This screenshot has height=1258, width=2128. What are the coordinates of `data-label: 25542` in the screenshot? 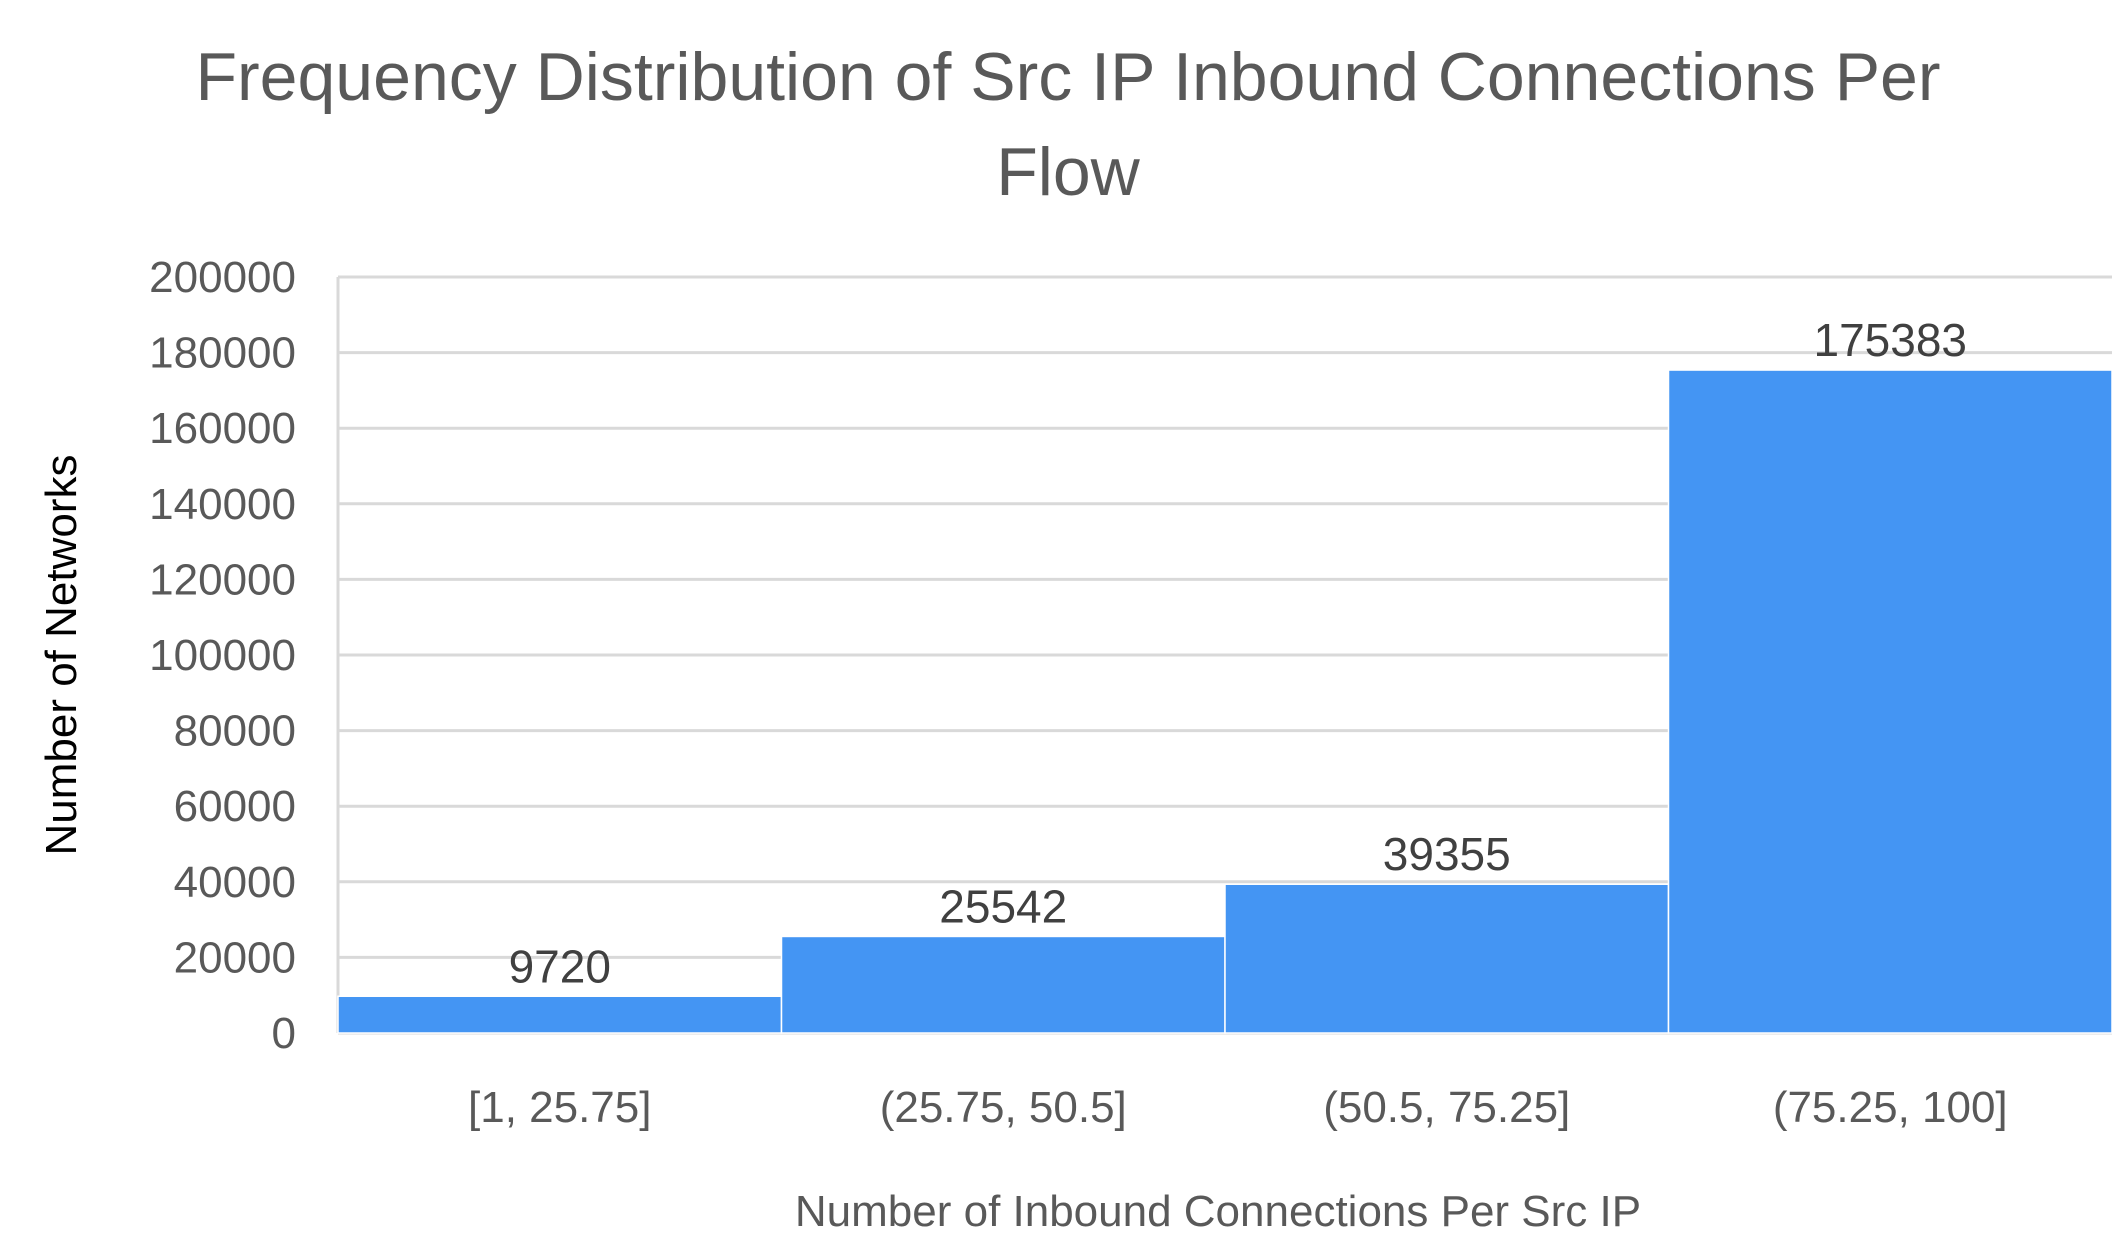 It's located at (1003, 906).